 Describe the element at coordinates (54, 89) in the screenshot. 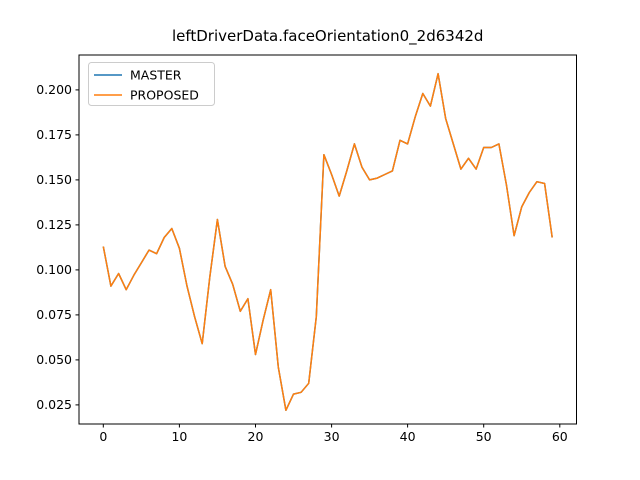

I see `y-tick-label: 0.200` at that location.